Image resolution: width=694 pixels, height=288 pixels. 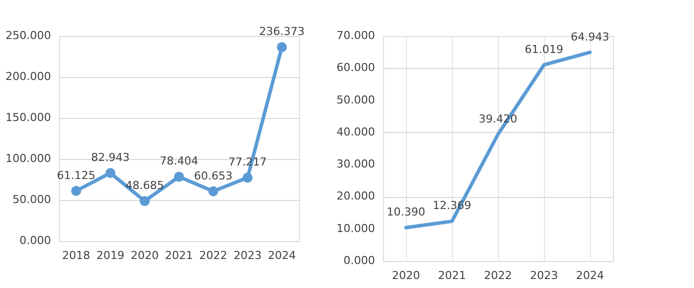 What do you see at coordinates (355, 67) in the screenshot?
I see `y-tick-label: 60.000` at bounding box center [355, 67].